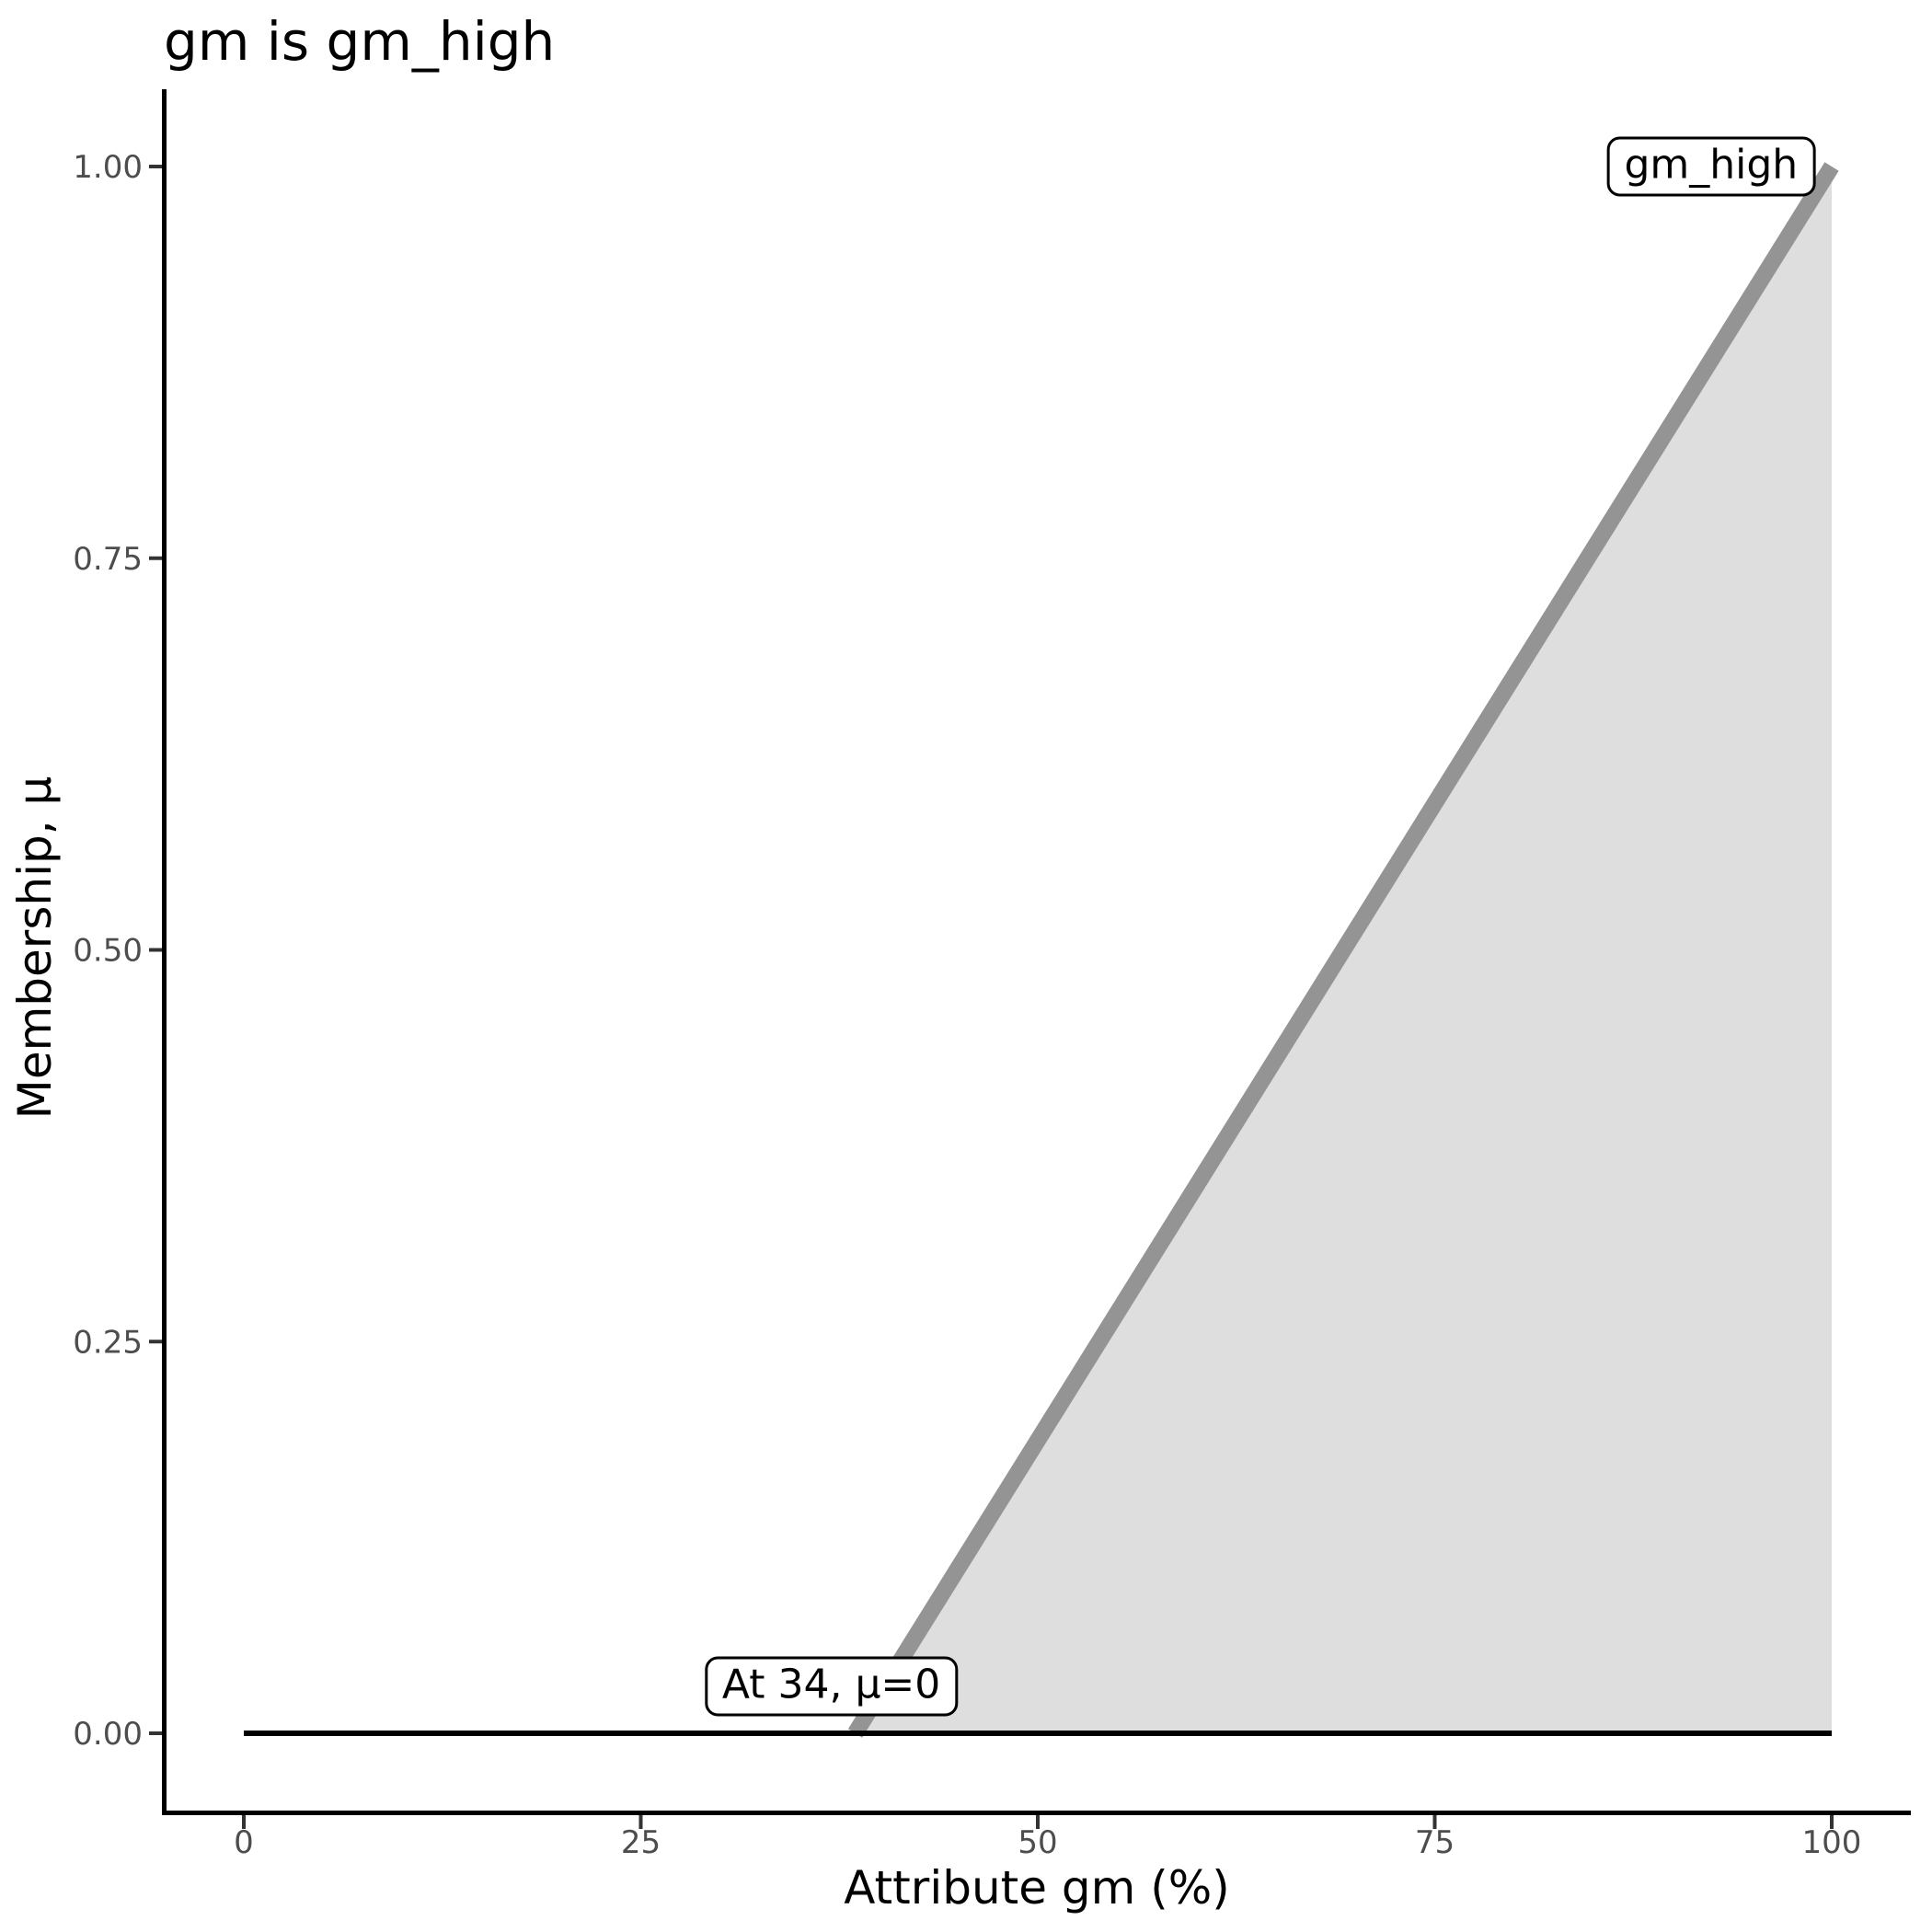  I want to click on x-tick-label: 0, so click(244, 1842).